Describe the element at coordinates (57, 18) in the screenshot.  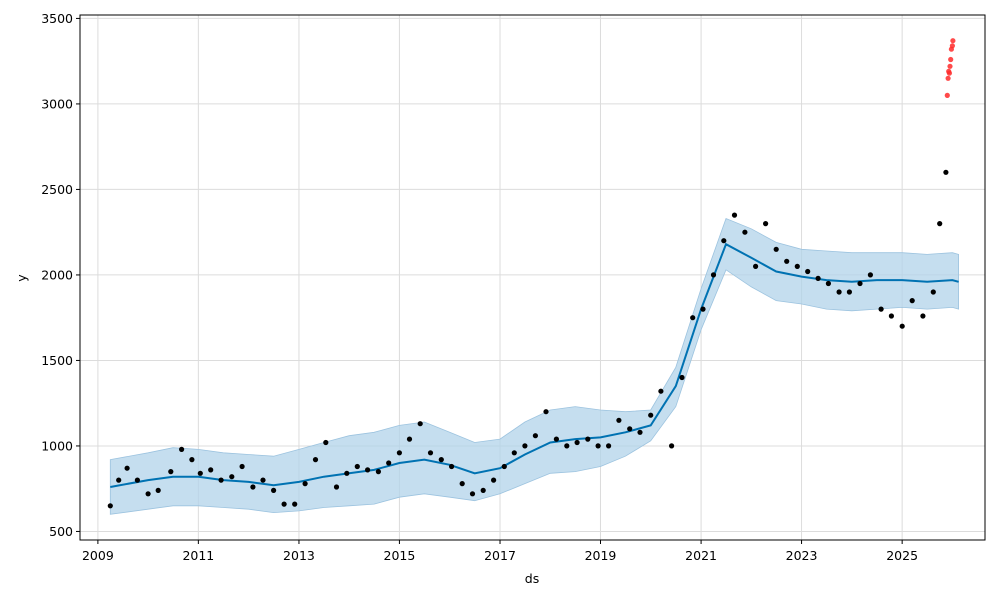
I see `y-tick-label: 3500` at that location.